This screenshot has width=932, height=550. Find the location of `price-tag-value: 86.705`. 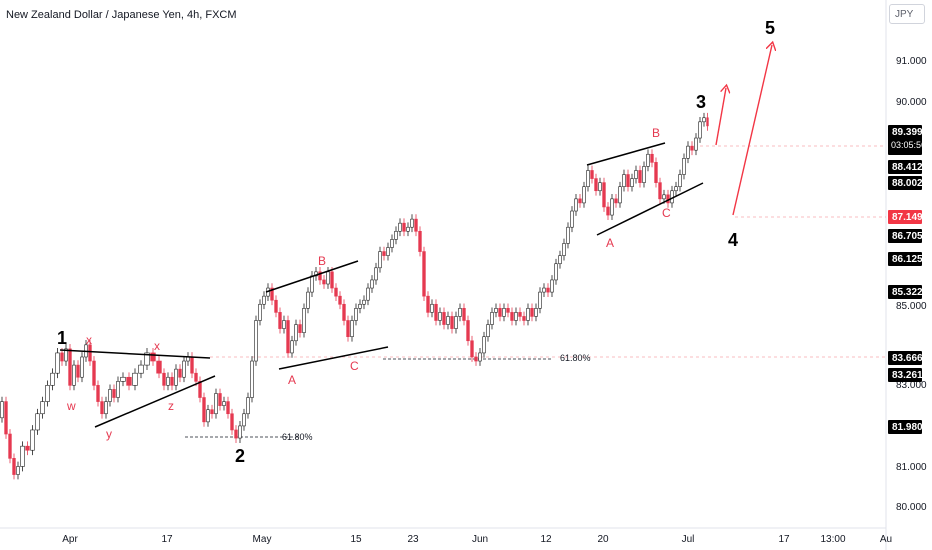

price-tag-value: 86.705 is located at coordinates (907, 236).